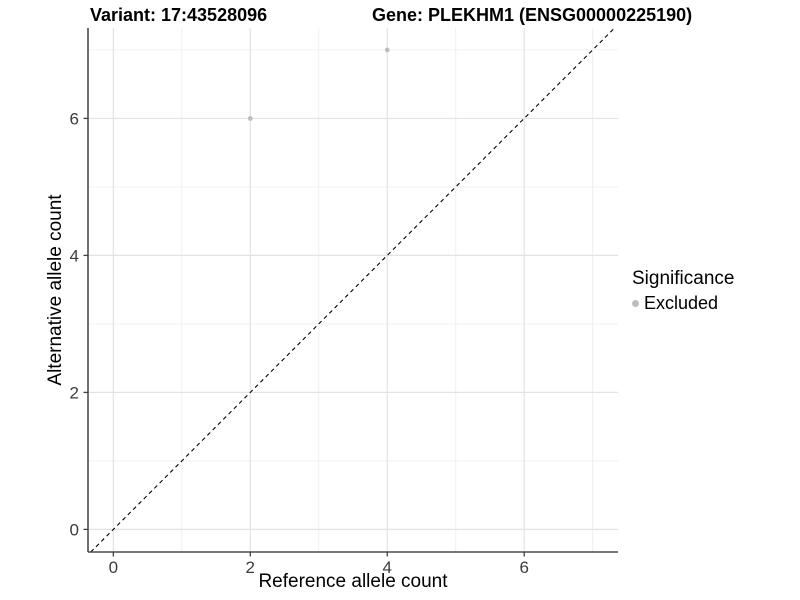 The image size is (800, 600). What do you see at coordinates (683, 291) in the screenshot?
I see `legend: Significance Excluded` at bounding box center [683, 291].